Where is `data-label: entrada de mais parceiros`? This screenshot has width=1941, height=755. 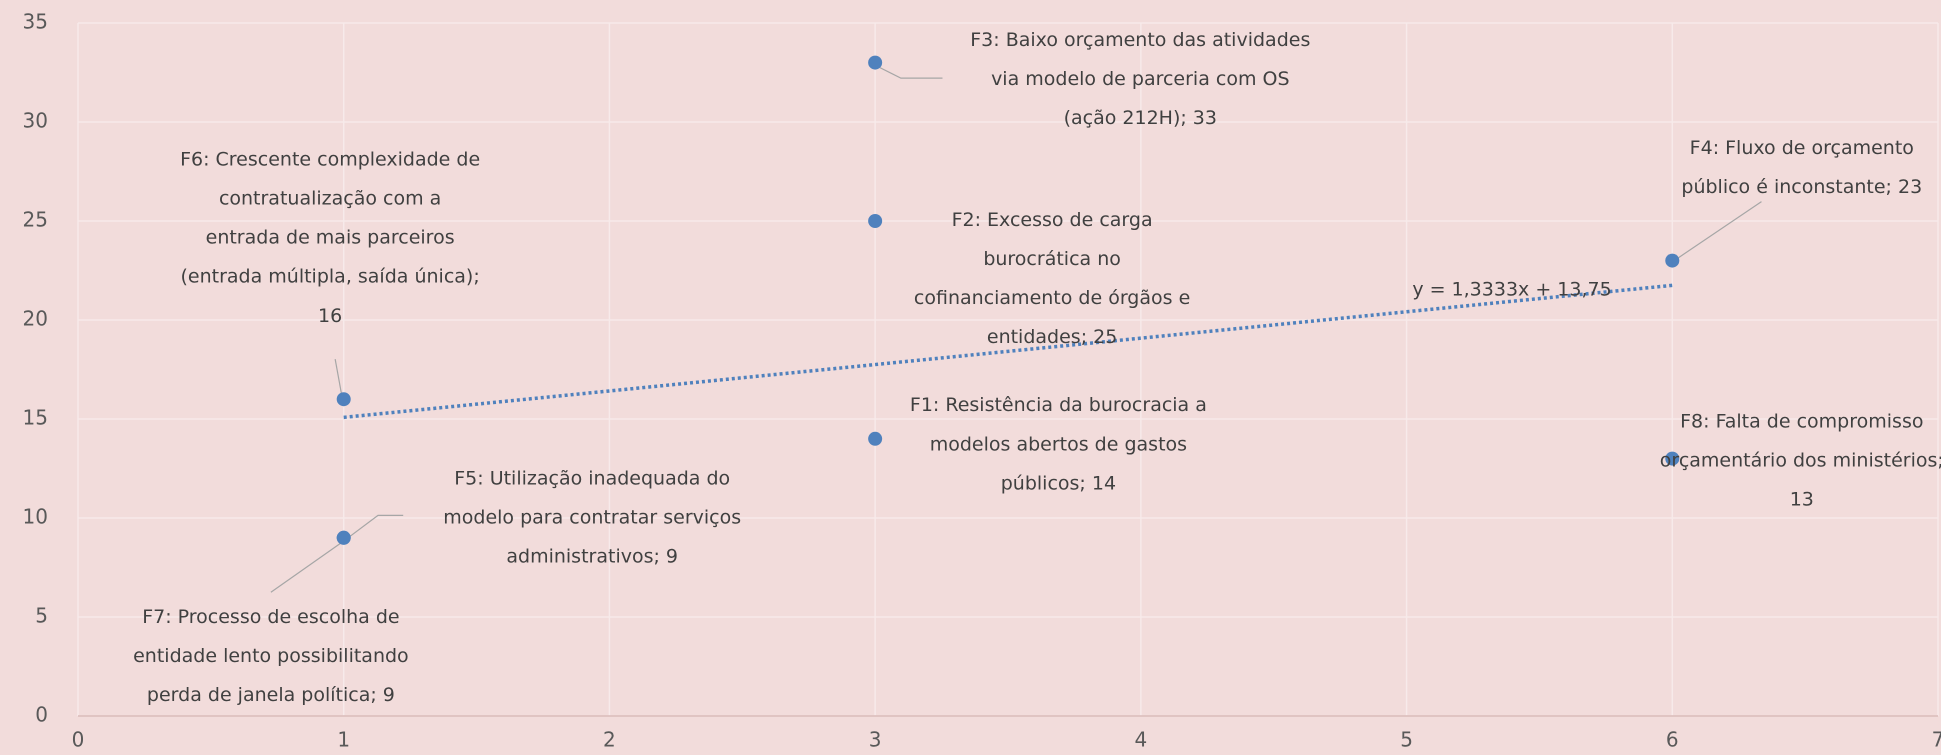 data-label: entrada de mais parceiros is located at coordinates (330, 238).